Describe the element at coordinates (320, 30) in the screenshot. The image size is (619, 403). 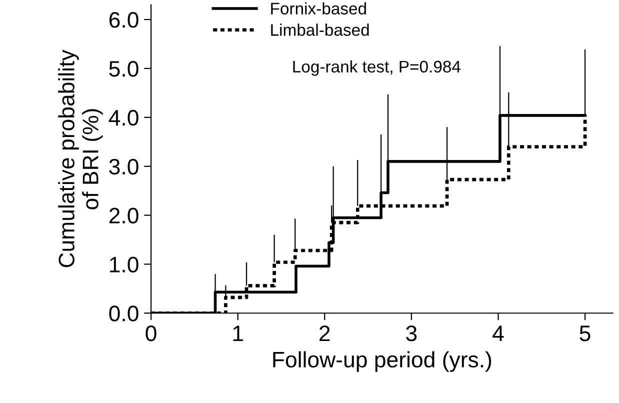
I see `legend-label: Limbal-based` at that location.